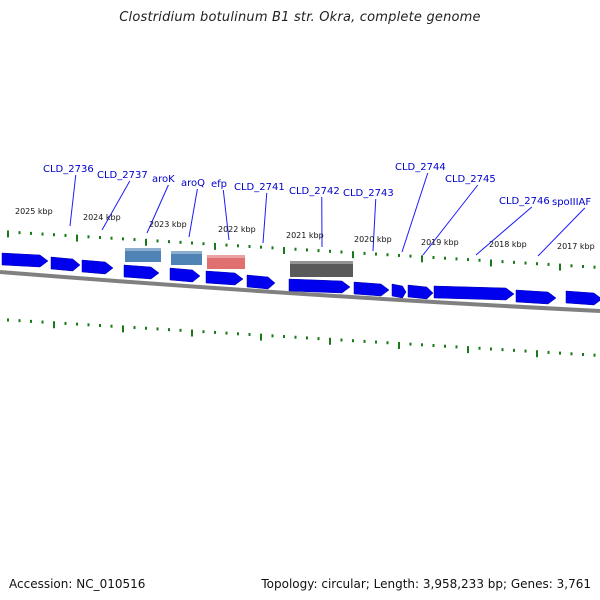 The width and height of the screenshot is (600, 600). I want to click on gene-label-spoiiiaf: spoIIIAF, so click(571, 202).